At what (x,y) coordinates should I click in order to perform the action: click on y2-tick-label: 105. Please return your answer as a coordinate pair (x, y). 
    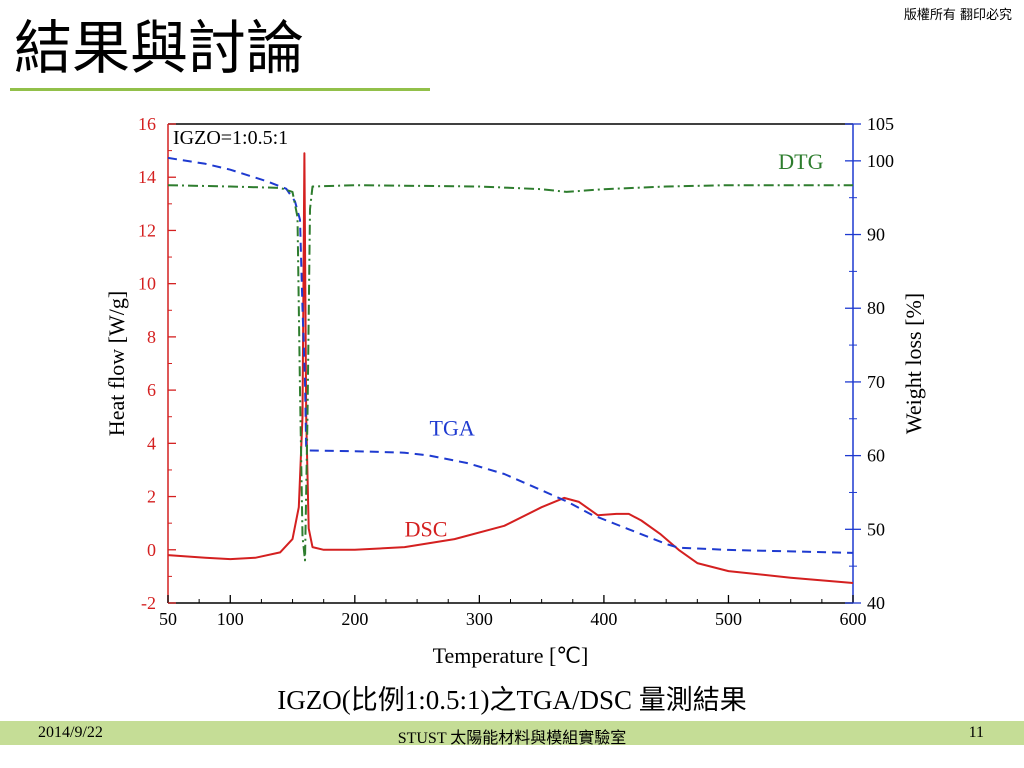
    Looking at the image, I should click on (880, 124).